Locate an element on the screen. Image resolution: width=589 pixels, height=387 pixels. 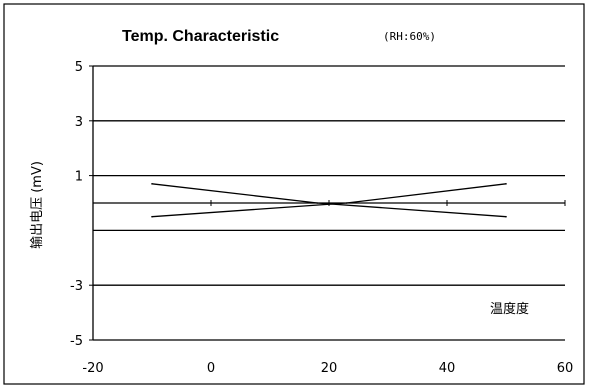
x-axis-label: 温度度 is located at coordinates (509, 309).